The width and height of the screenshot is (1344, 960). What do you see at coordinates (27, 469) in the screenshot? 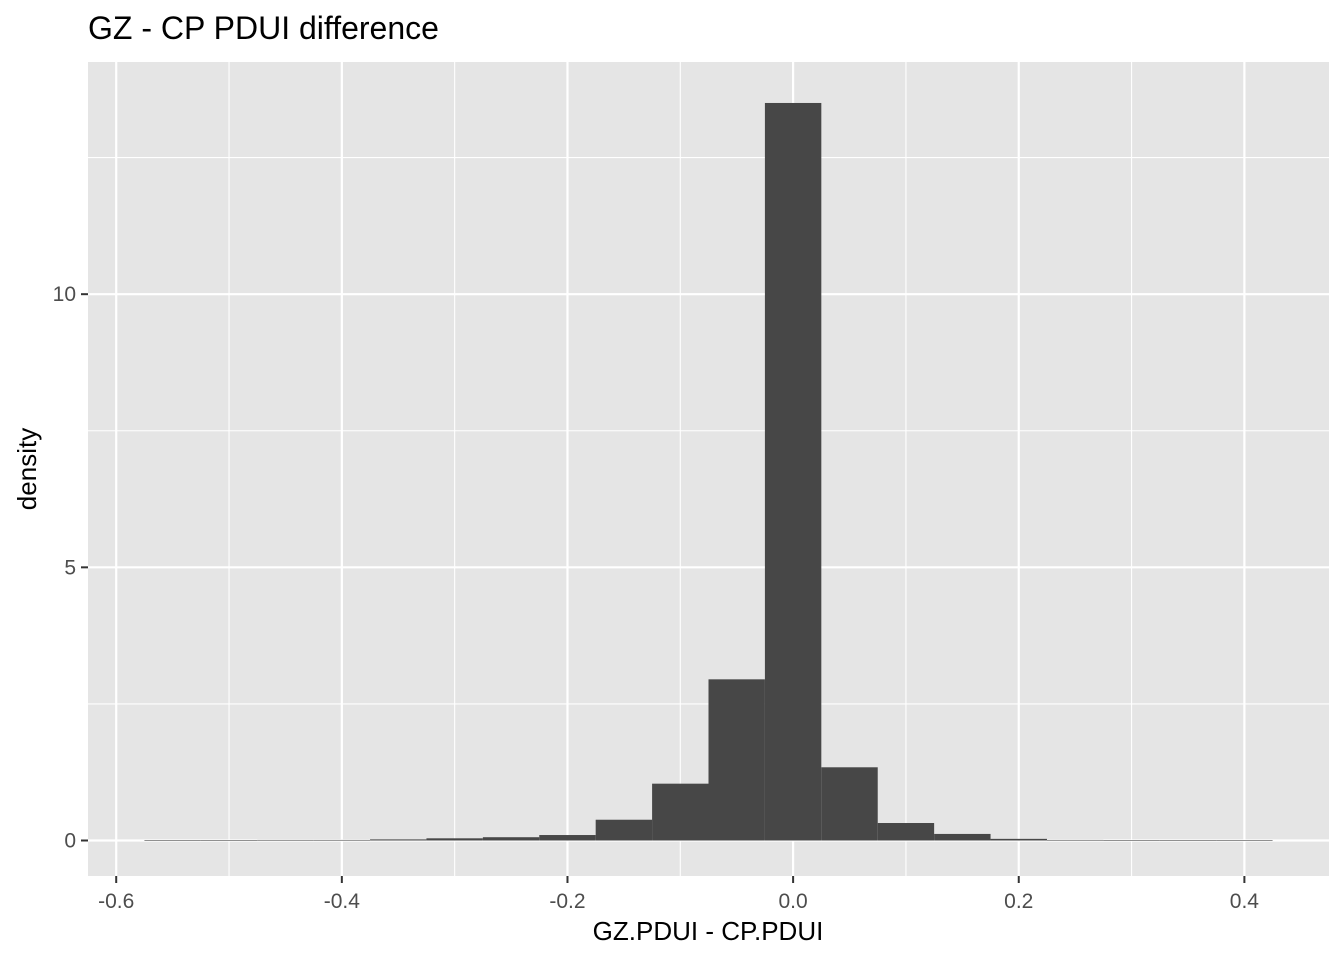
I see `y-axis-title: density` at bounding box center [27, 469].